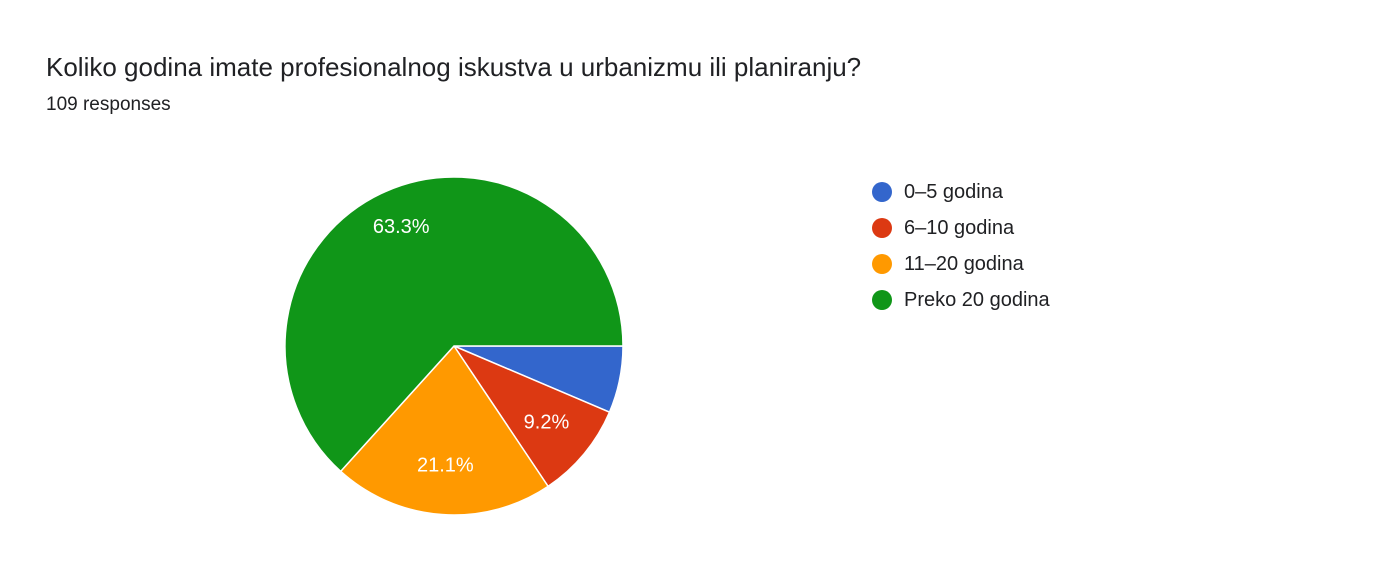 This screenshot has width=1384, height=583. I want to click on pie-slice-label-3: 21.1%, so click(445, 466).